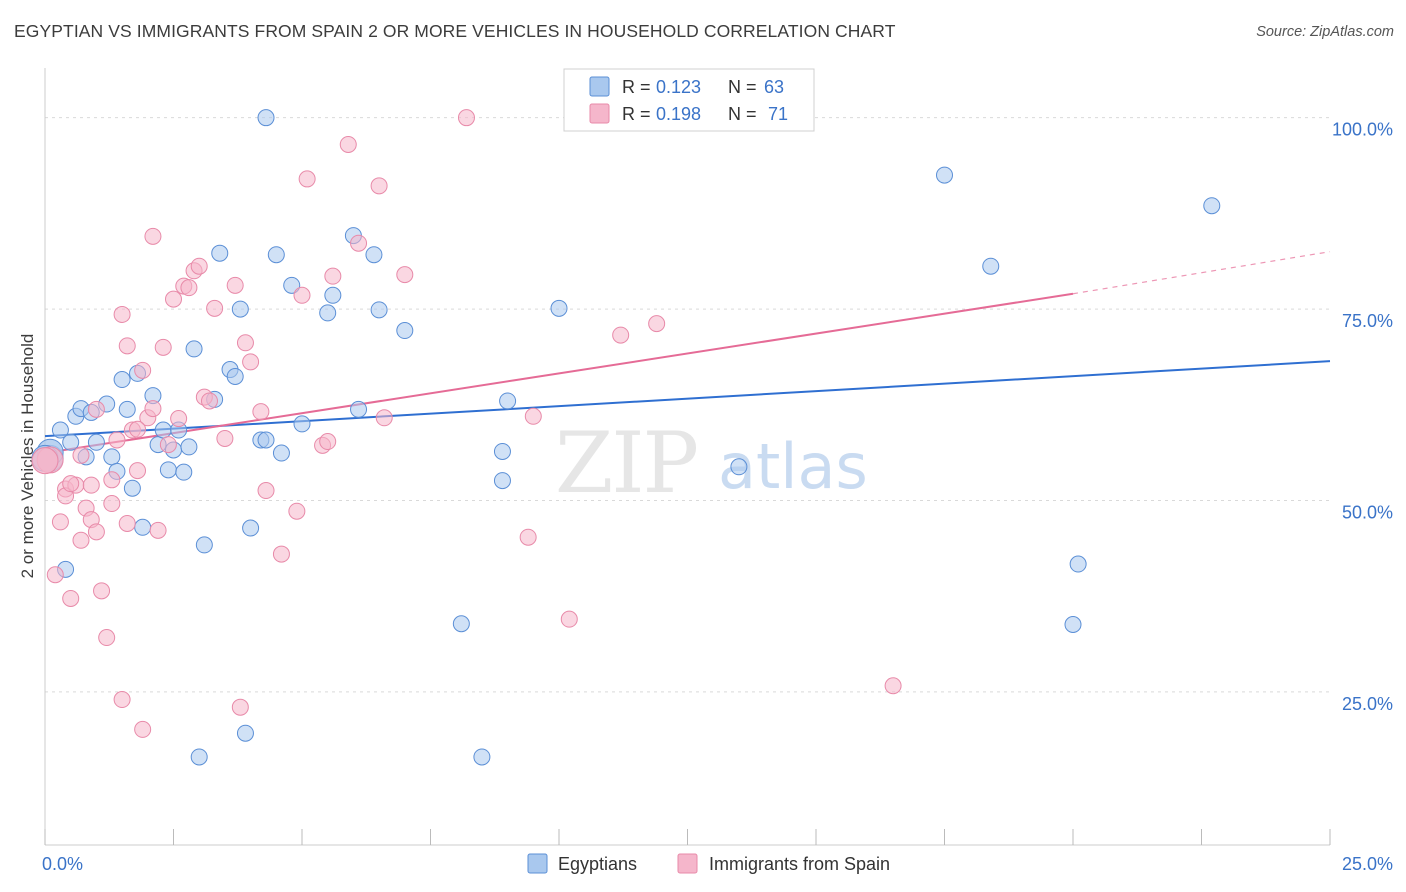 The width and height of the screenshot is (1406, 892). Describe the element at coordinates (774, 87) in the screenshot. I see `legend-n-value: 63` at that location.